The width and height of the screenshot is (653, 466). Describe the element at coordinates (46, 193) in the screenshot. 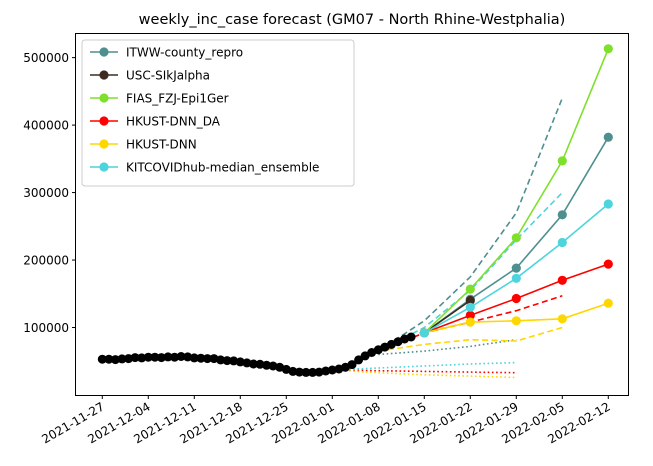

I see `y-tick-label-2: 300000` at that location.